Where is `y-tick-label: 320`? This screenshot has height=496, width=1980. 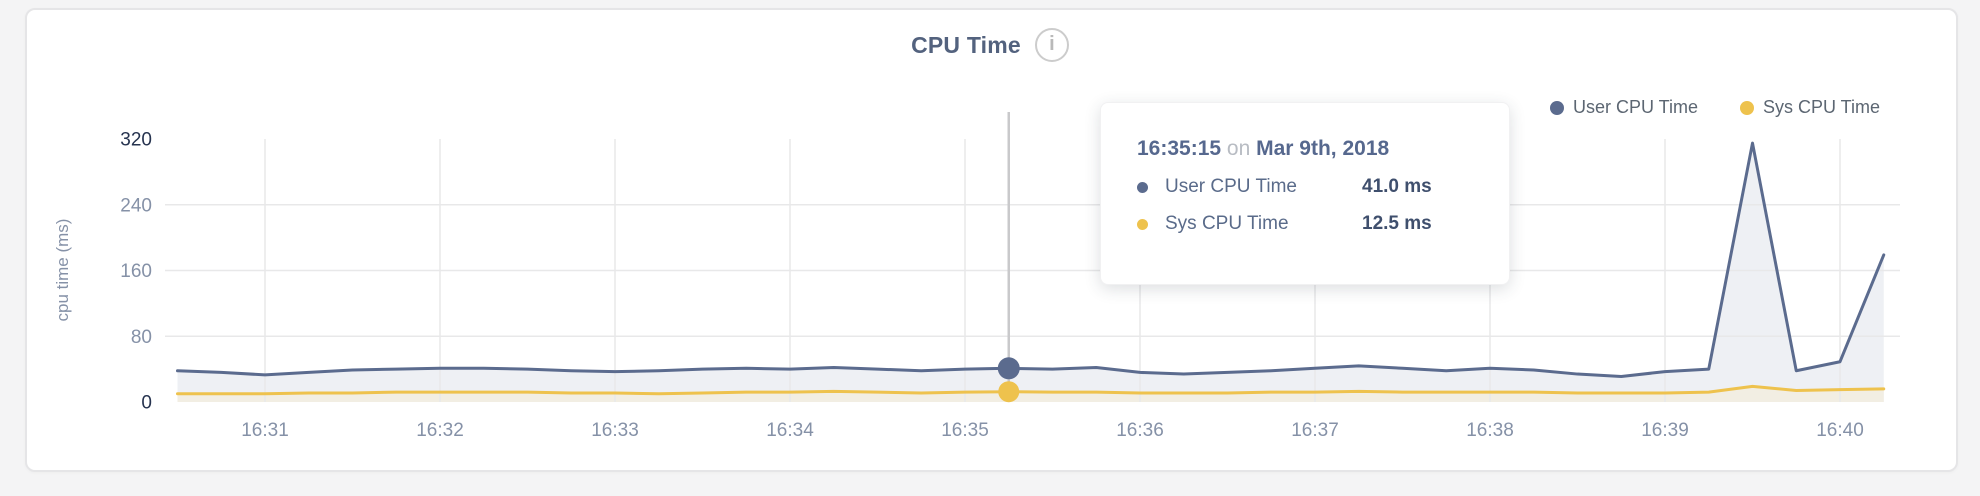
y-tick-label: 320 is located at coordinates (136, 140).